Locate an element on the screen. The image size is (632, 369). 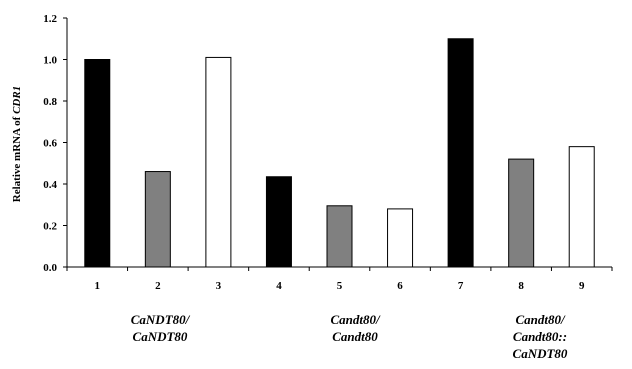
y-axis-title: Relative mRNA of CDR1 is located at coordinates (17, 144).